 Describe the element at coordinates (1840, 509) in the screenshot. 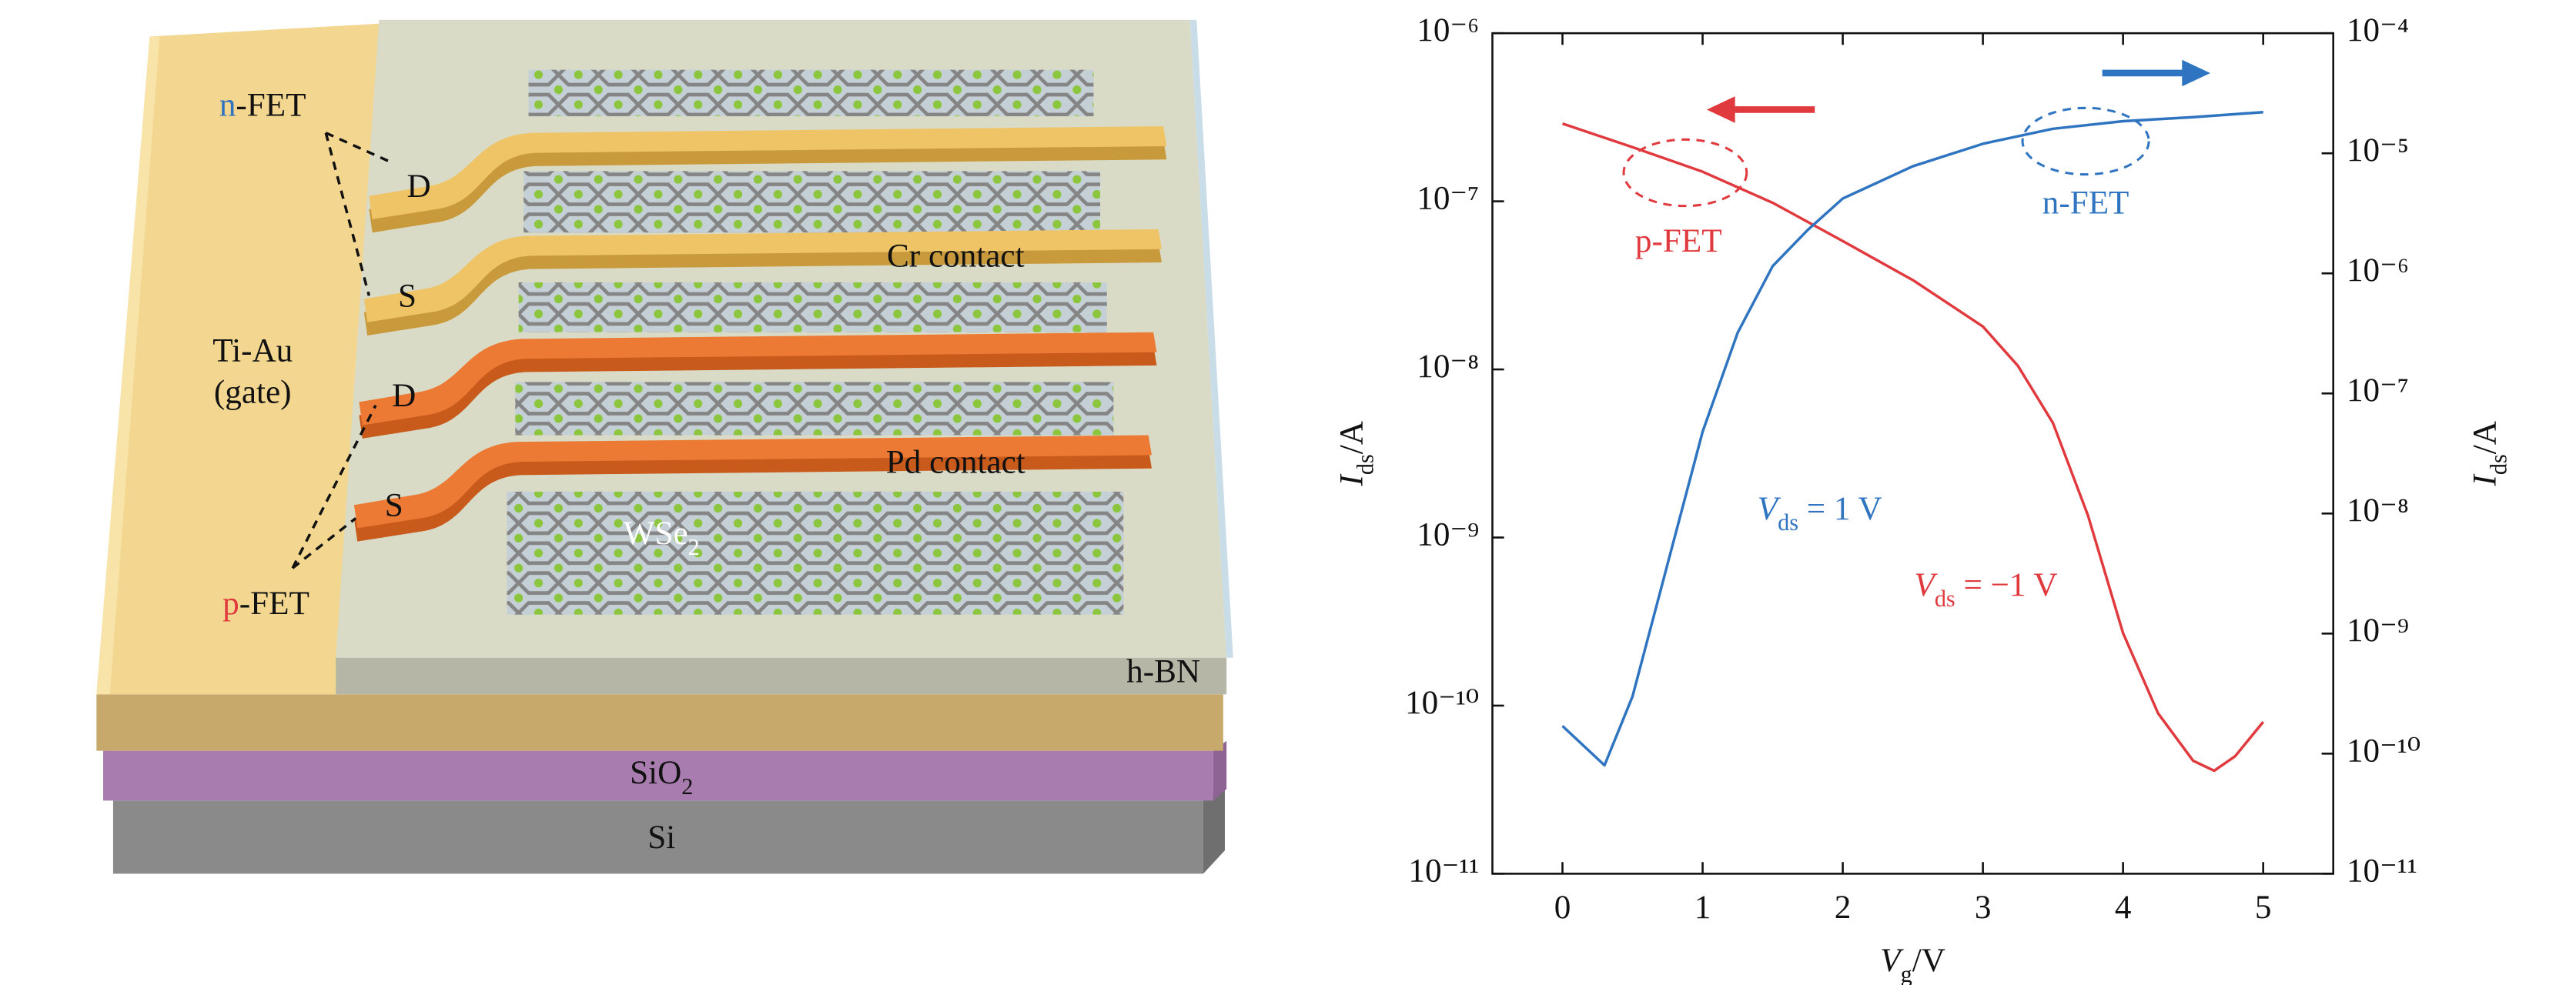

I see `series-annotation-rest: = 1 V` at that location.